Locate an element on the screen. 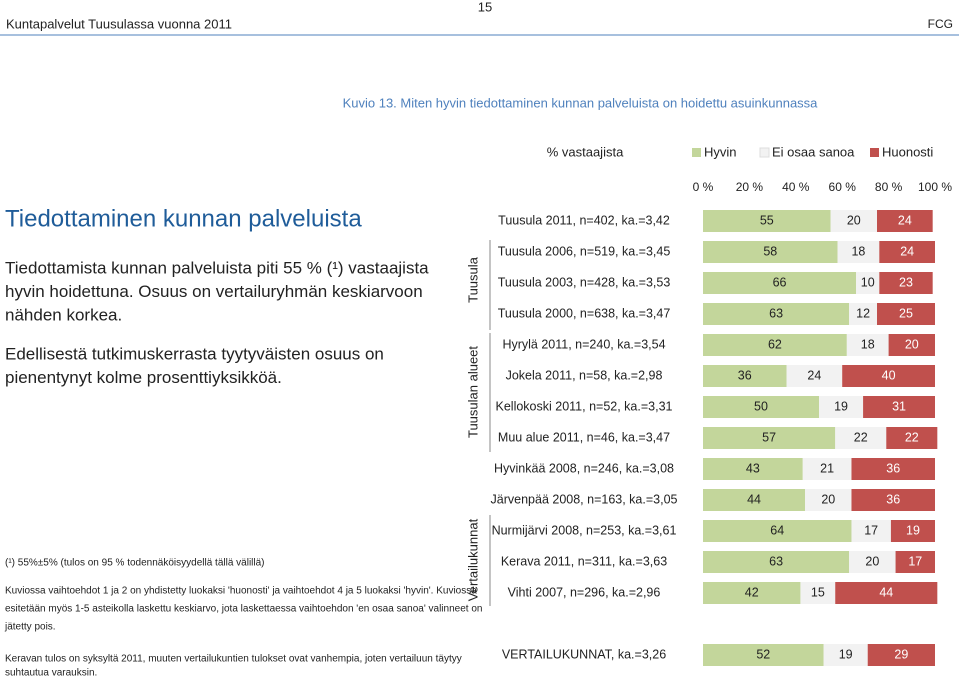 This screenshot has width=959, height=678. data-label: 40 is located at coordinates (889, 375).